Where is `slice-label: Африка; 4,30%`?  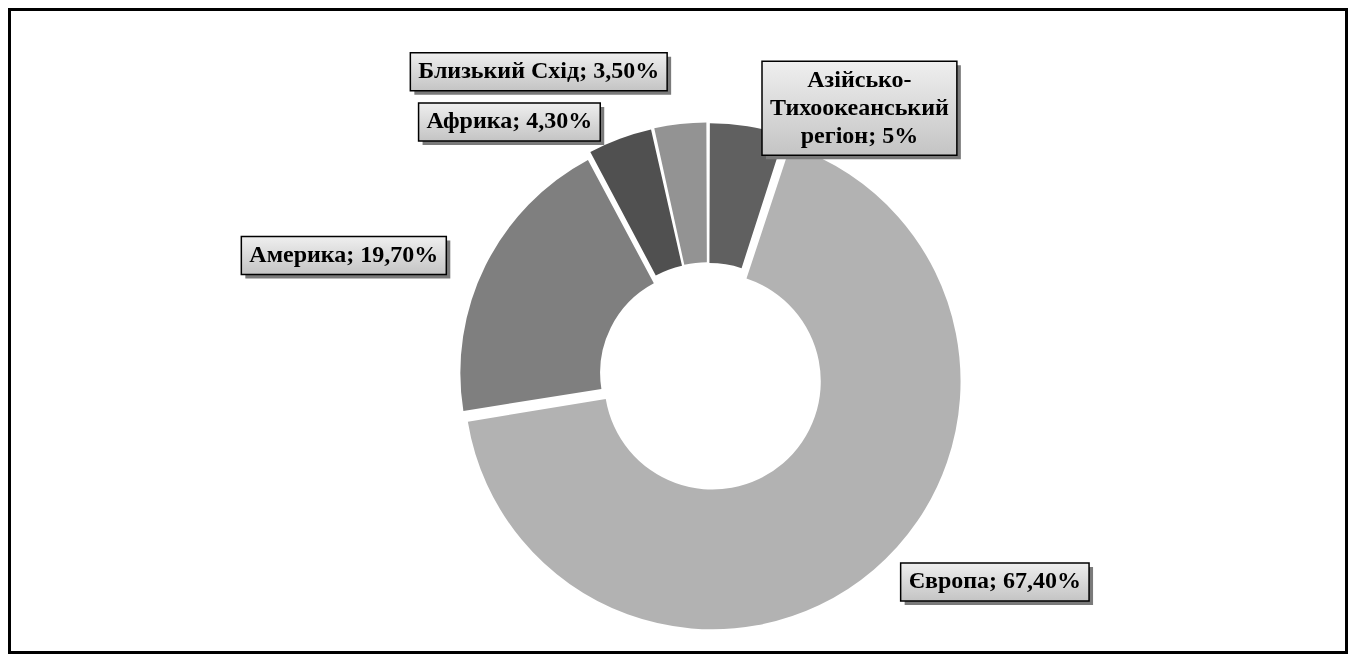
slice-label: Африка; 4,30% is located at coordinates (509, 120).